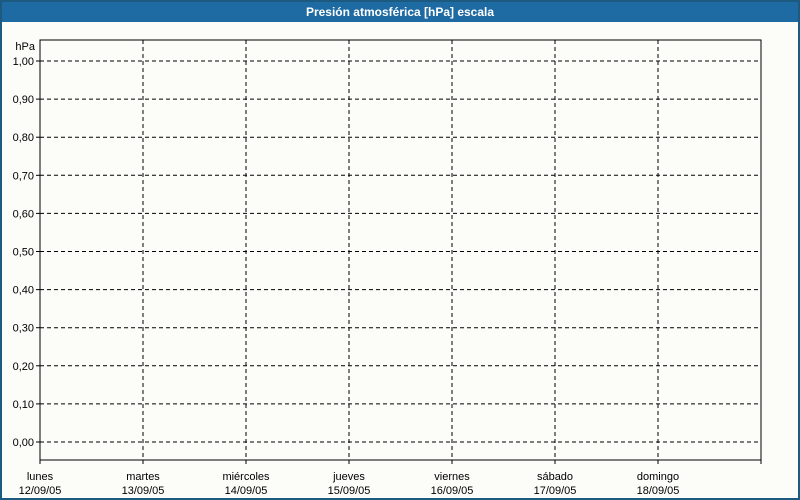 The height and width of the screenshot is (500, 800). Describe the element at coordinates (348, 477) in the screenshot. I see `x-tick-day-label: jueves` at that location.